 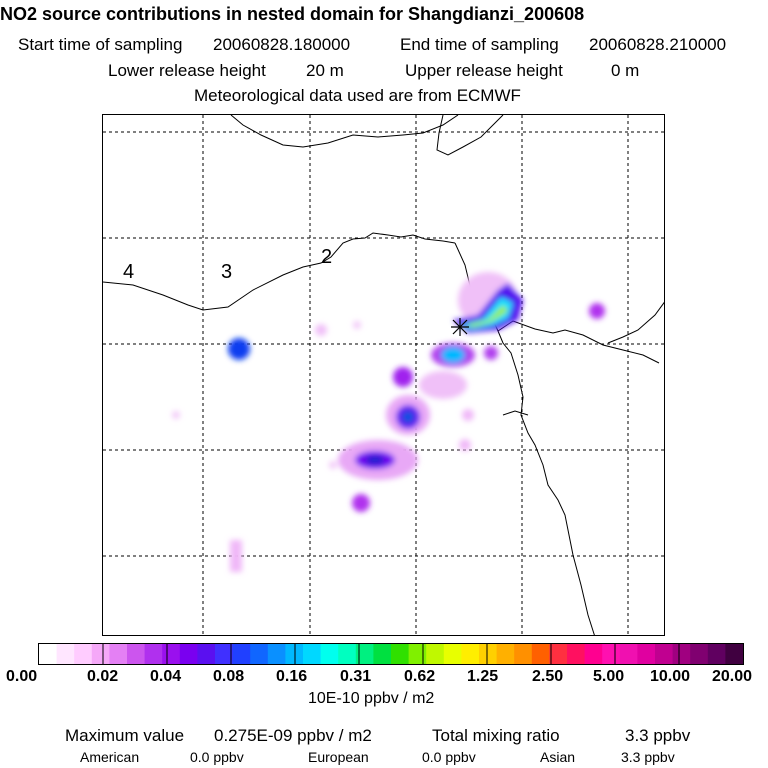 What do you see at coordinates (648, 757) in the screenshot?
I see `asian-value: 3.3 ppbv` at bounding box center [648, 757].